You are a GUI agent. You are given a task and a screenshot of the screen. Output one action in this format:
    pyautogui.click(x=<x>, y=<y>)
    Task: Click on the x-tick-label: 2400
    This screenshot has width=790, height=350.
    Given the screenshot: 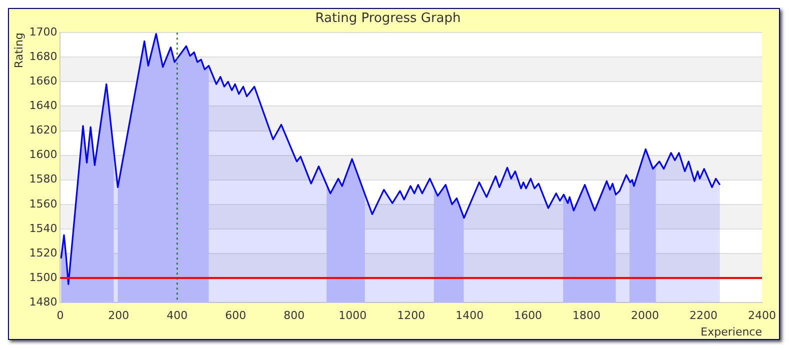 What is the action you would take?
    pyautogui.click(x=762, y=315)
    